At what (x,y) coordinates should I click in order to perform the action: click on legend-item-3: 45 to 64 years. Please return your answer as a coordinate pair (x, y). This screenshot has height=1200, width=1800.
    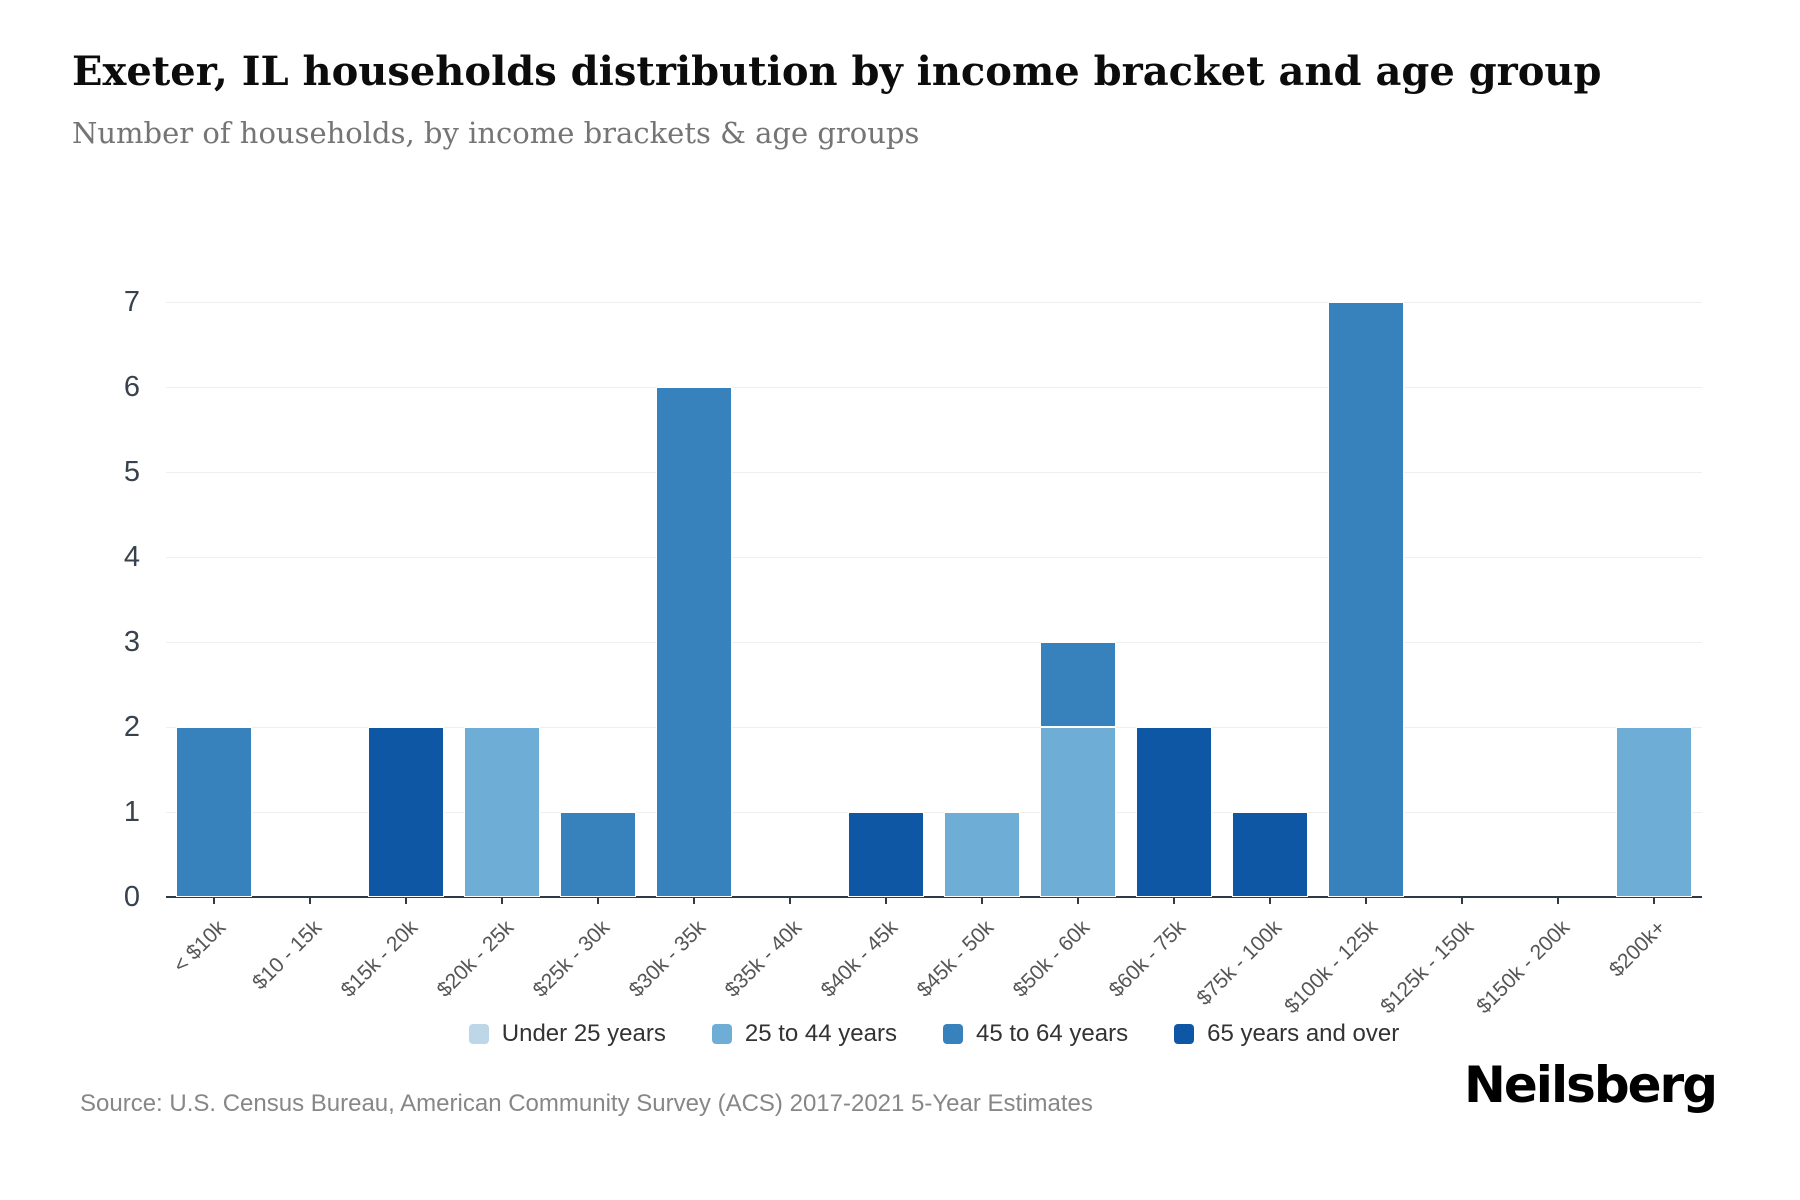
    Looking at the image, I should click on (1035, 1034).